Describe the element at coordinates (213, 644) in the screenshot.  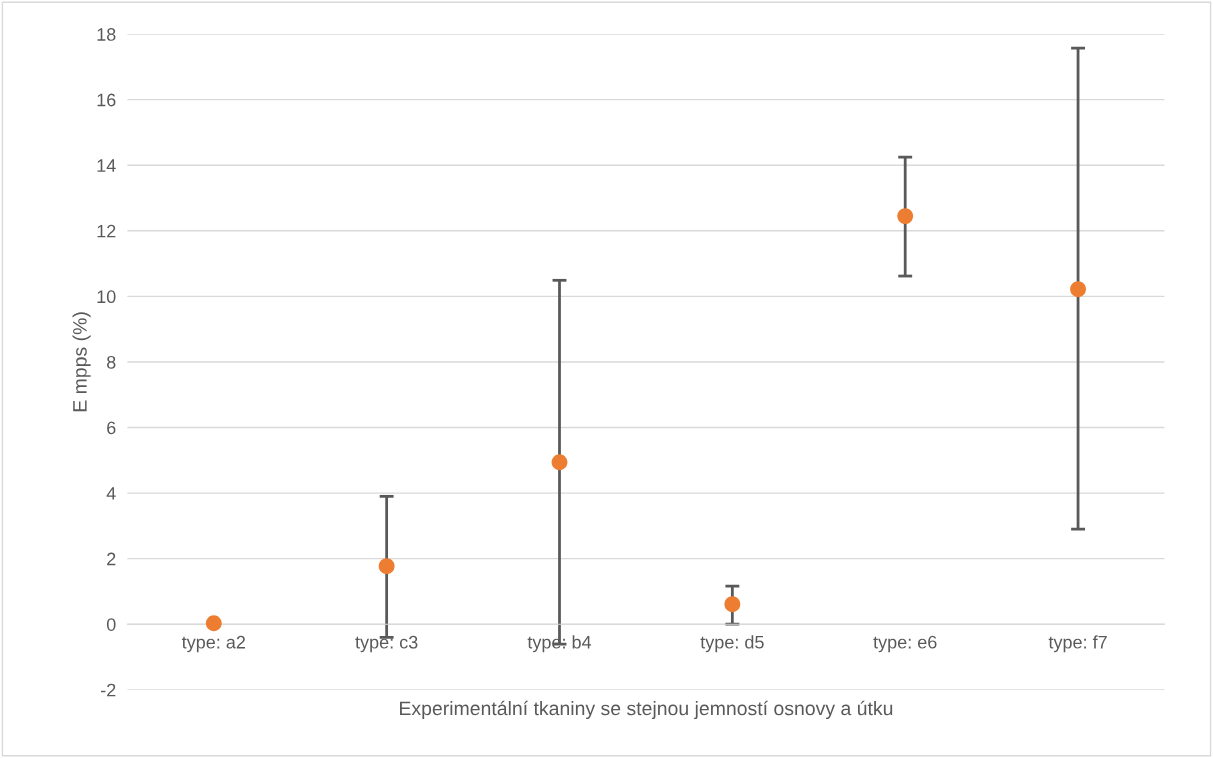
I see `x-tick-label: type: a2` at that location.